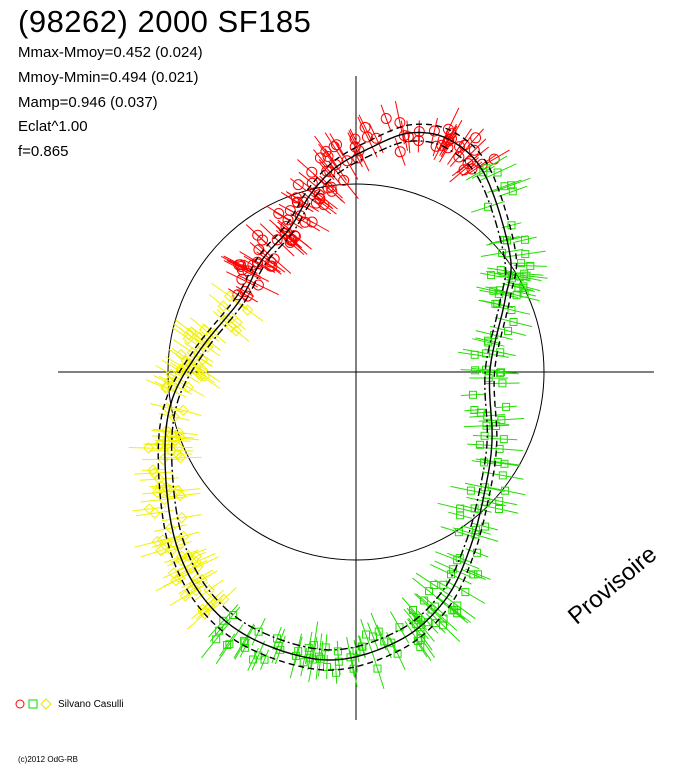 This screenshot has height=768, width=688. What do you see at coordinates (33, 704) in the screenshot?
I see `legend-markers` at bounding box center [33, 704].